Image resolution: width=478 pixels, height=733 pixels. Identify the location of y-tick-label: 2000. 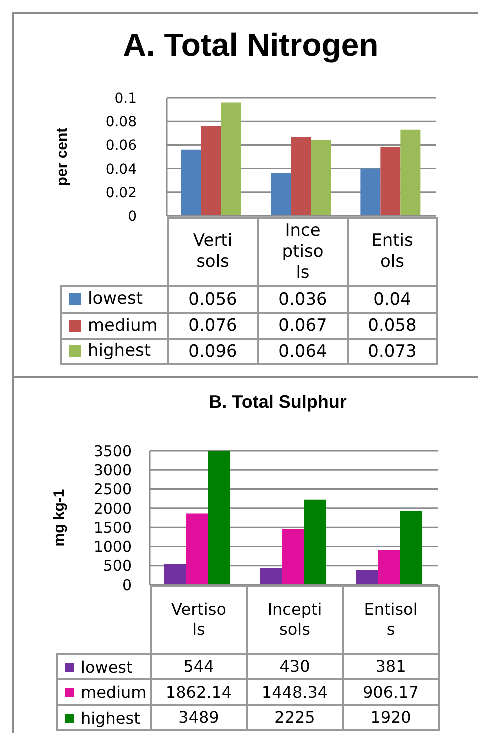
(113, 509).